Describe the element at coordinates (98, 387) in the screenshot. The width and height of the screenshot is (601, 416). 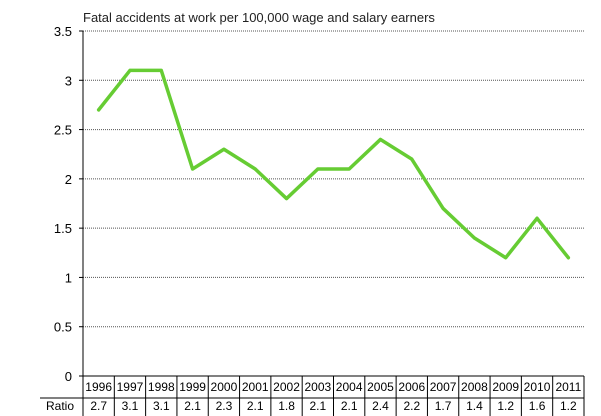
I see `x-category-label: 1996` at that location.